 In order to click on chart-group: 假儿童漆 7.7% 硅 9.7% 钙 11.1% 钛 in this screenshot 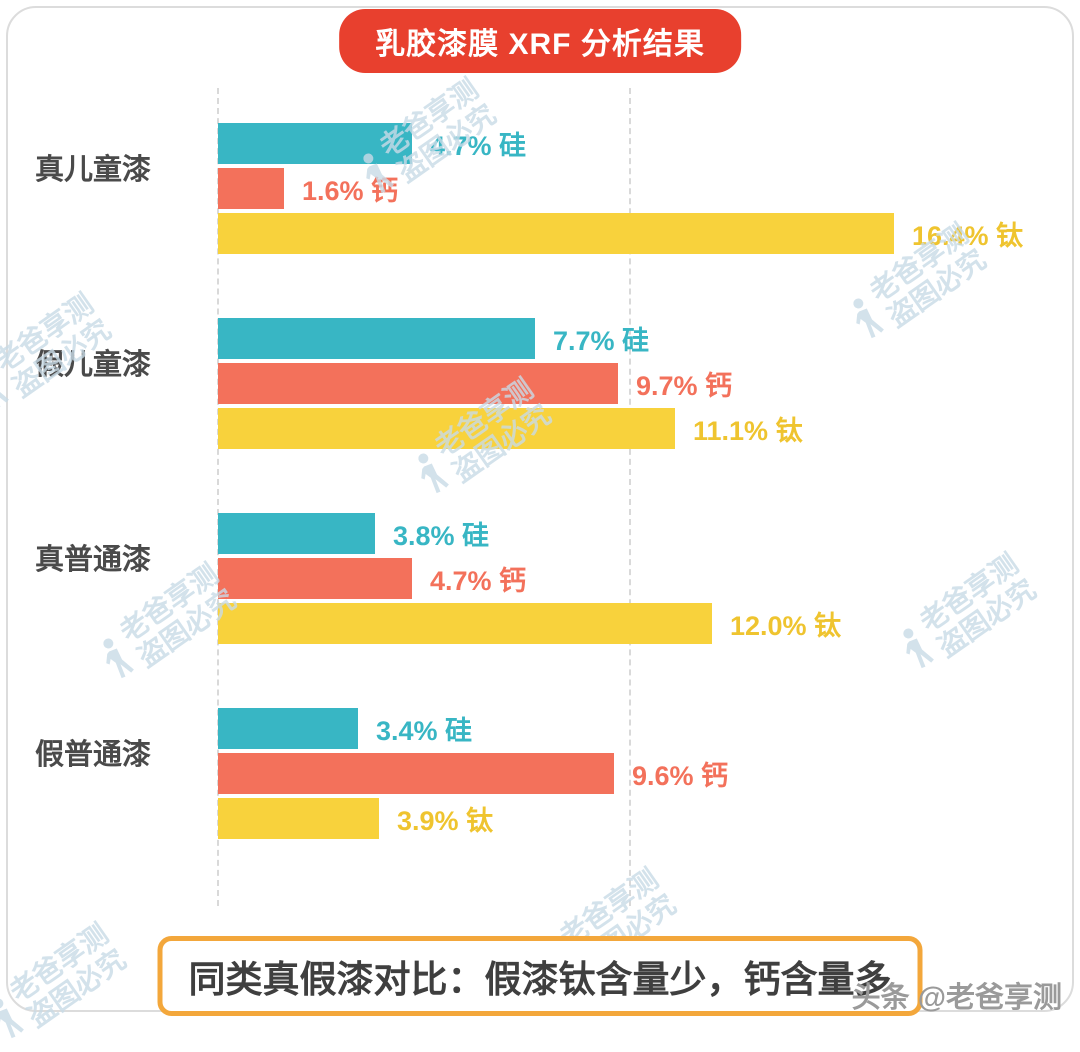, I will do `click(529, 383)`.